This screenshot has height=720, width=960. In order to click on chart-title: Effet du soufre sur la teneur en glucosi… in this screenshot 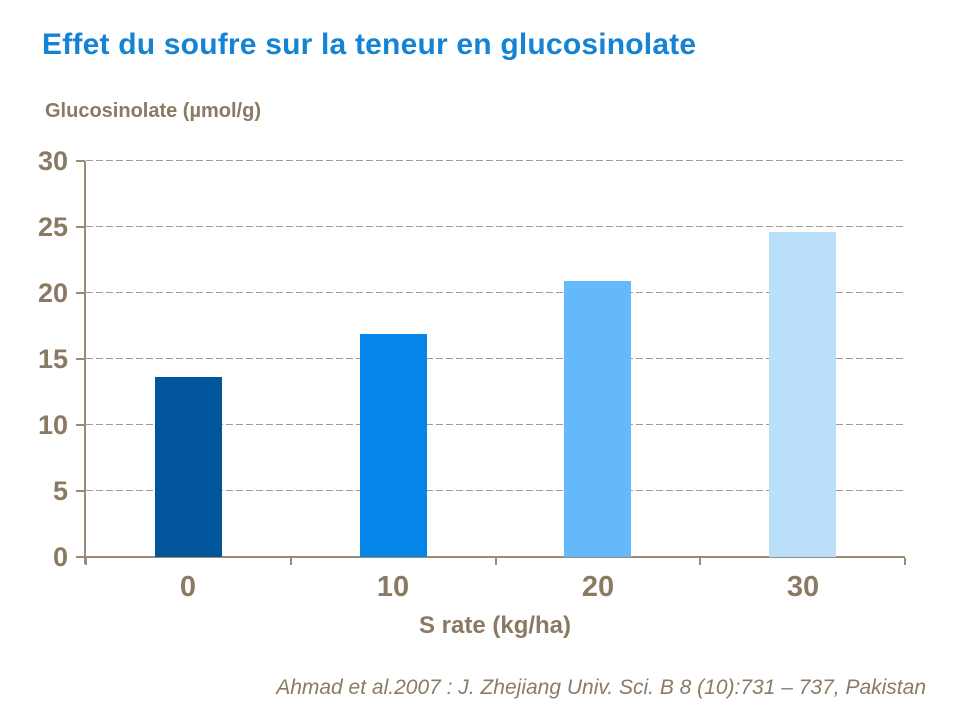, I will do `click(369, 44)`.